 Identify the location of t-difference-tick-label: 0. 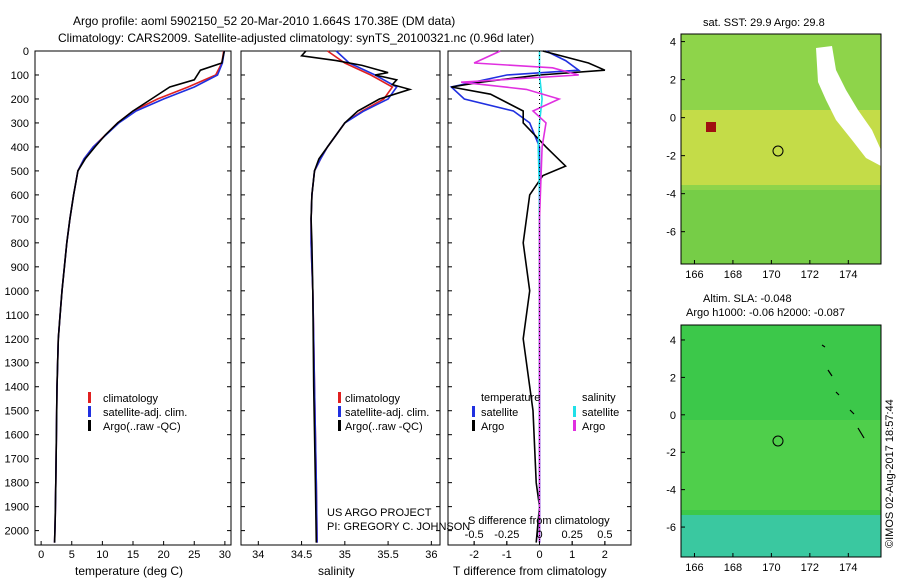
(539, 555).